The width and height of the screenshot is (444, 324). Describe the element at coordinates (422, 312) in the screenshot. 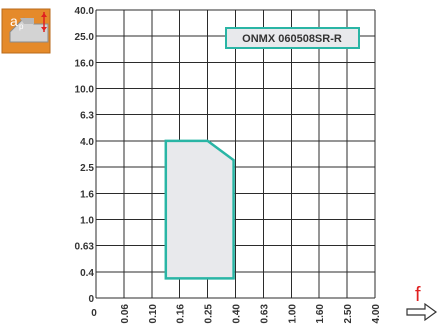

I see `feed-arrow-icon` at that location.